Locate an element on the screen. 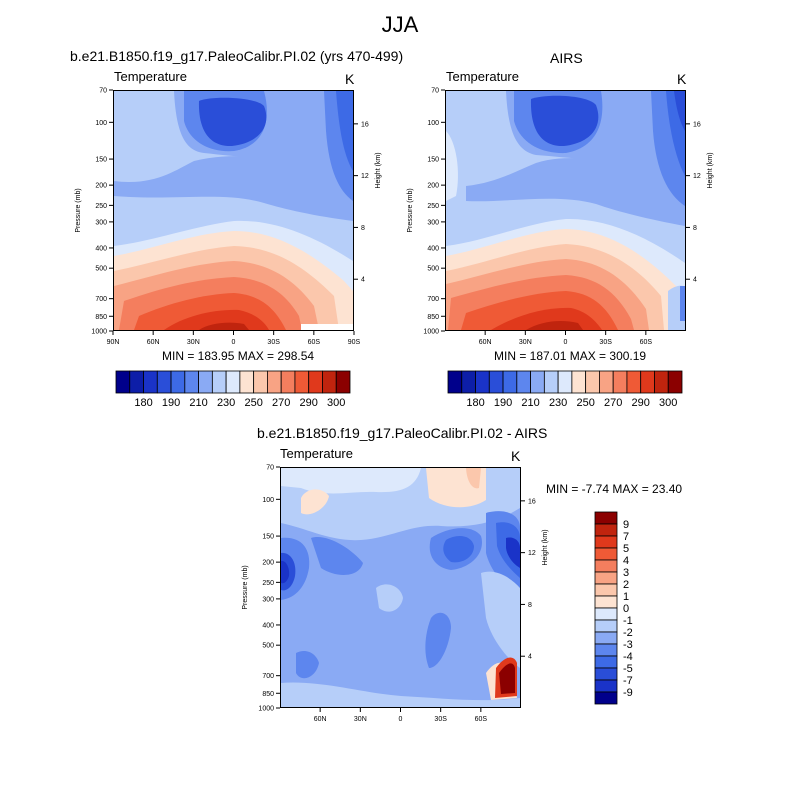 Image resolution: width=800 pixels, height=800 pixels. panel2-header: AIRS is located at coordinates (566, 58).